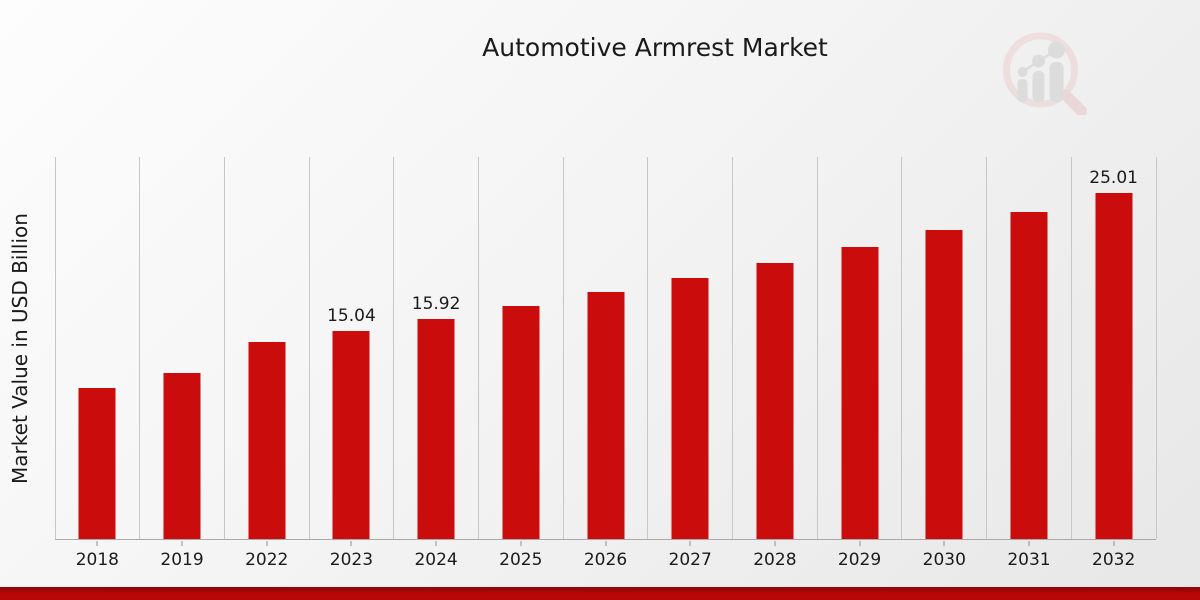 This screenshot has width=1200, height=600. I want to click on x-tick-label-2018: 2018, so click(97, 560).